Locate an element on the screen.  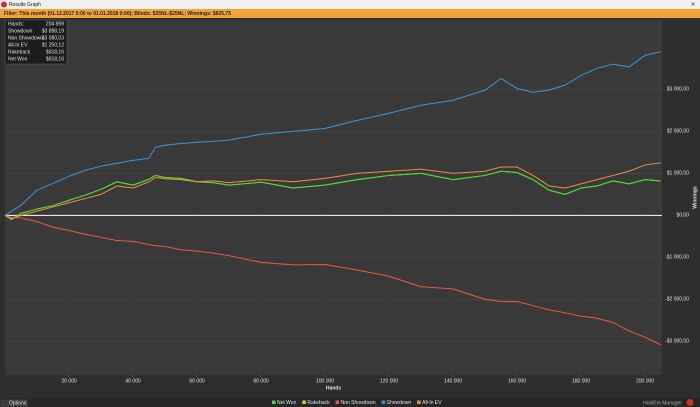
filter-bar is located at coordinates (350, 13).